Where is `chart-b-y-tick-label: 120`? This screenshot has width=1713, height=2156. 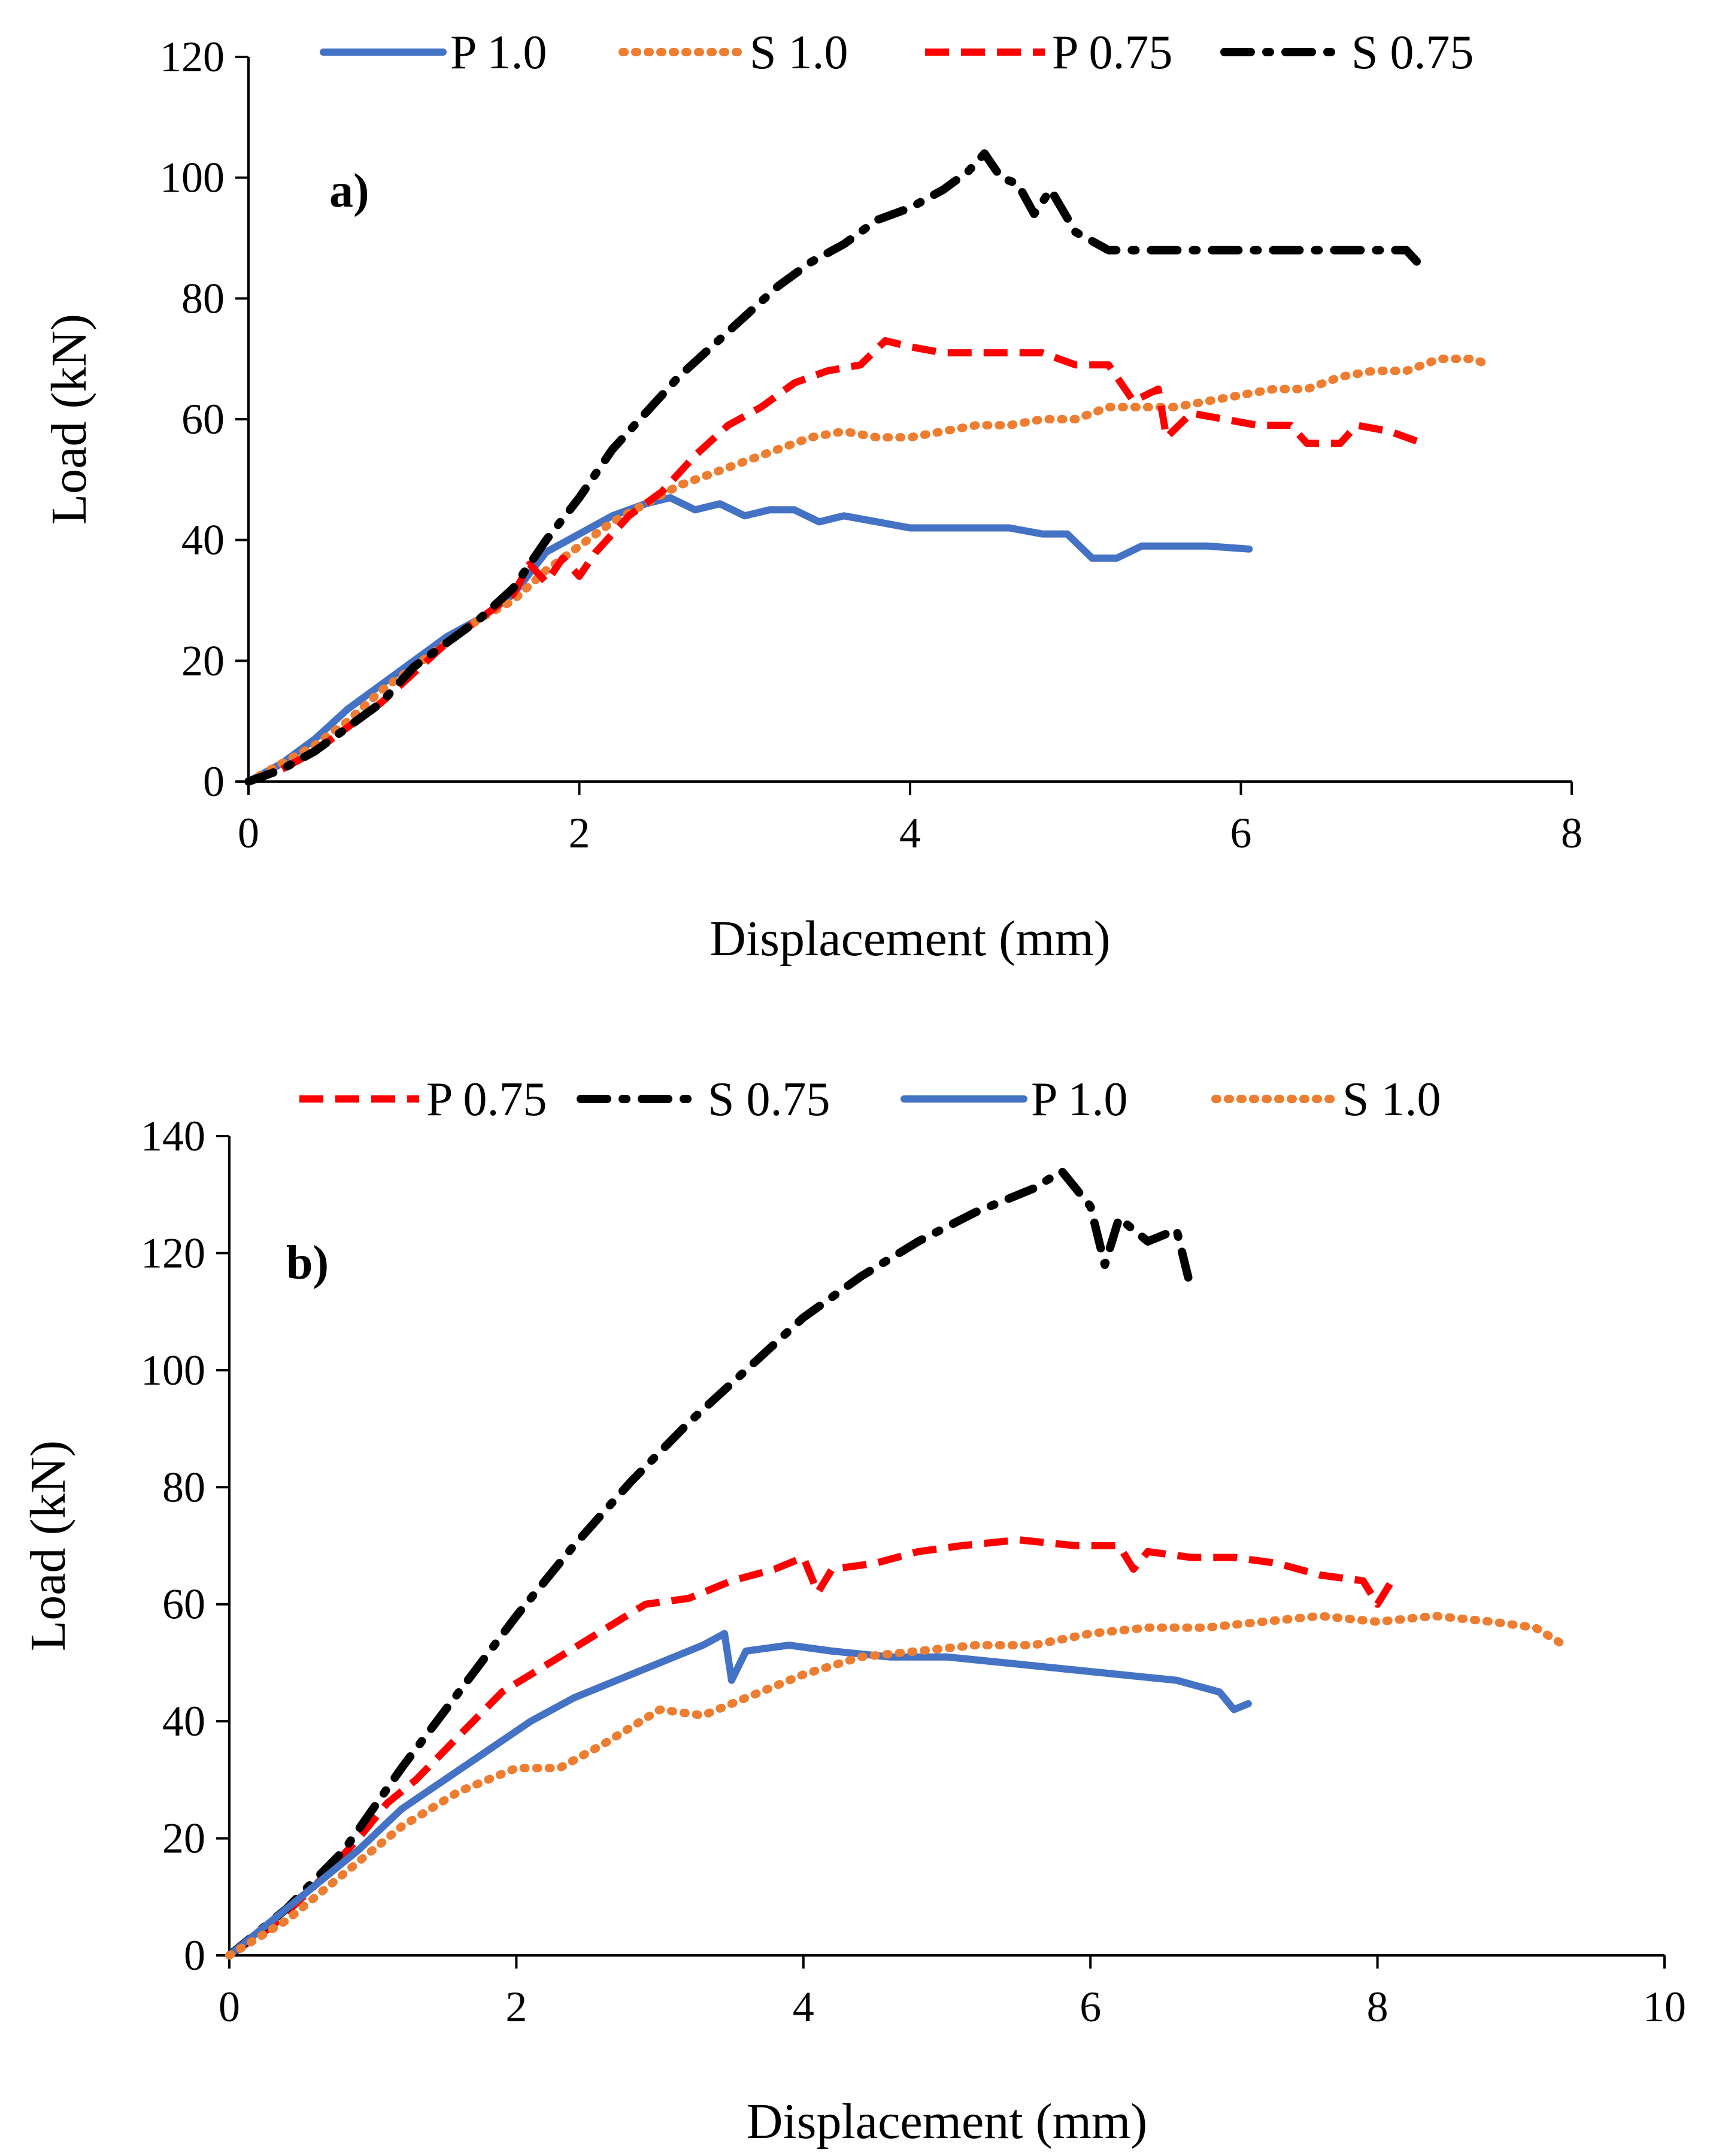 chart-b-y-tick-label: 120 is located at coordinates (173, 1253).